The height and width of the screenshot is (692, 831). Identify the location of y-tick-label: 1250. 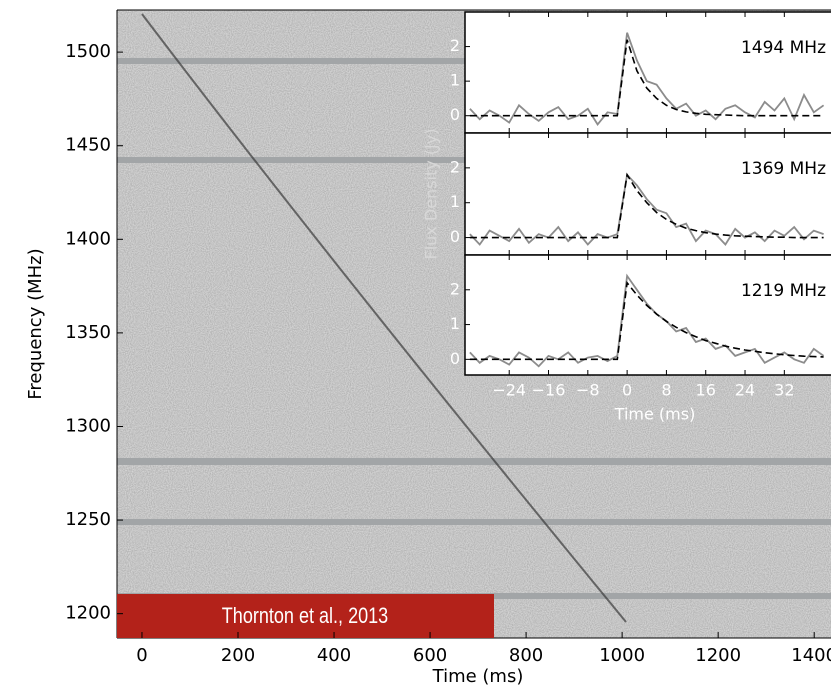
(88, 519).